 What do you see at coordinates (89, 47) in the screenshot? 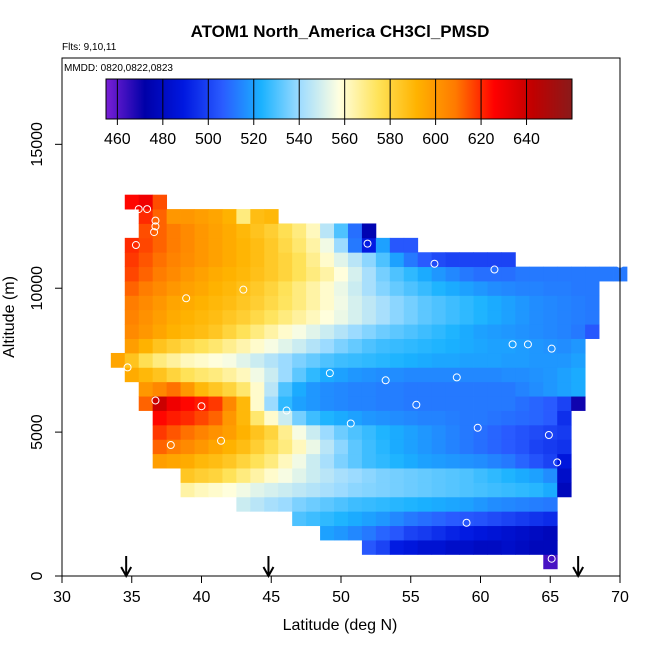
I see `flights-note: Flts: 9,10,11` at bounding box center [89, 47].